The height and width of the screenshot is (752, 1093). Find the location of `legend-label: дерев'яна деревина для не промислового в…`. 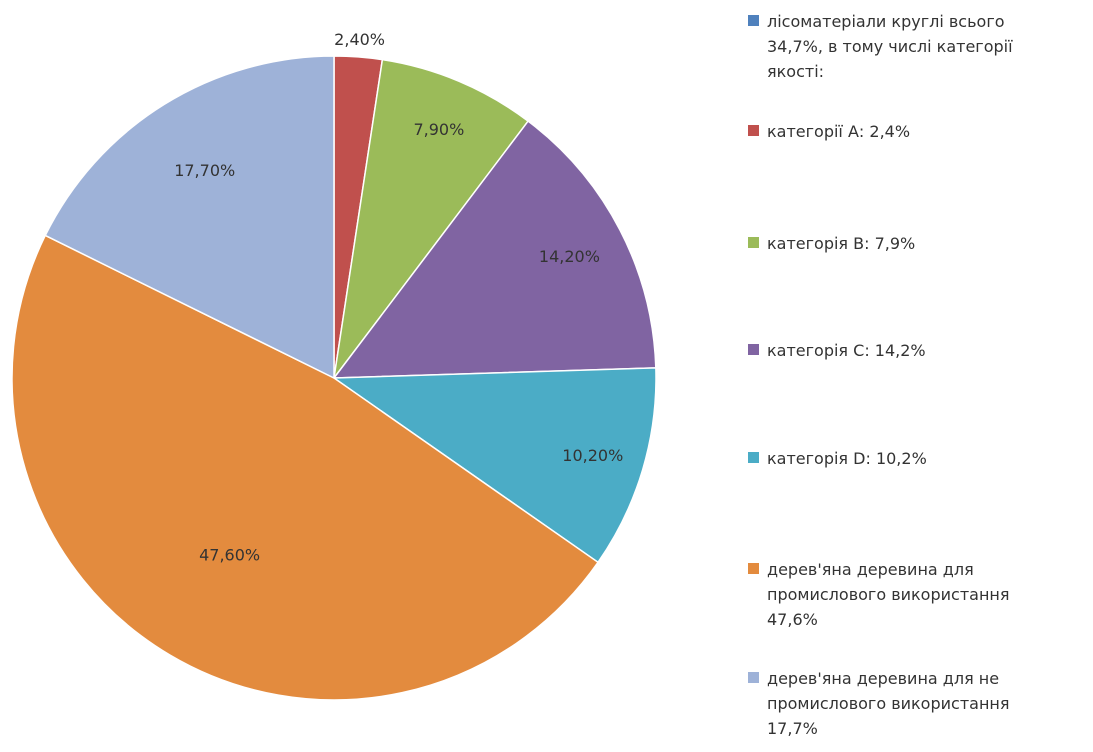

legend-label: дерев'яна деревина для не промислового в… is located at coordinates (888, 703).